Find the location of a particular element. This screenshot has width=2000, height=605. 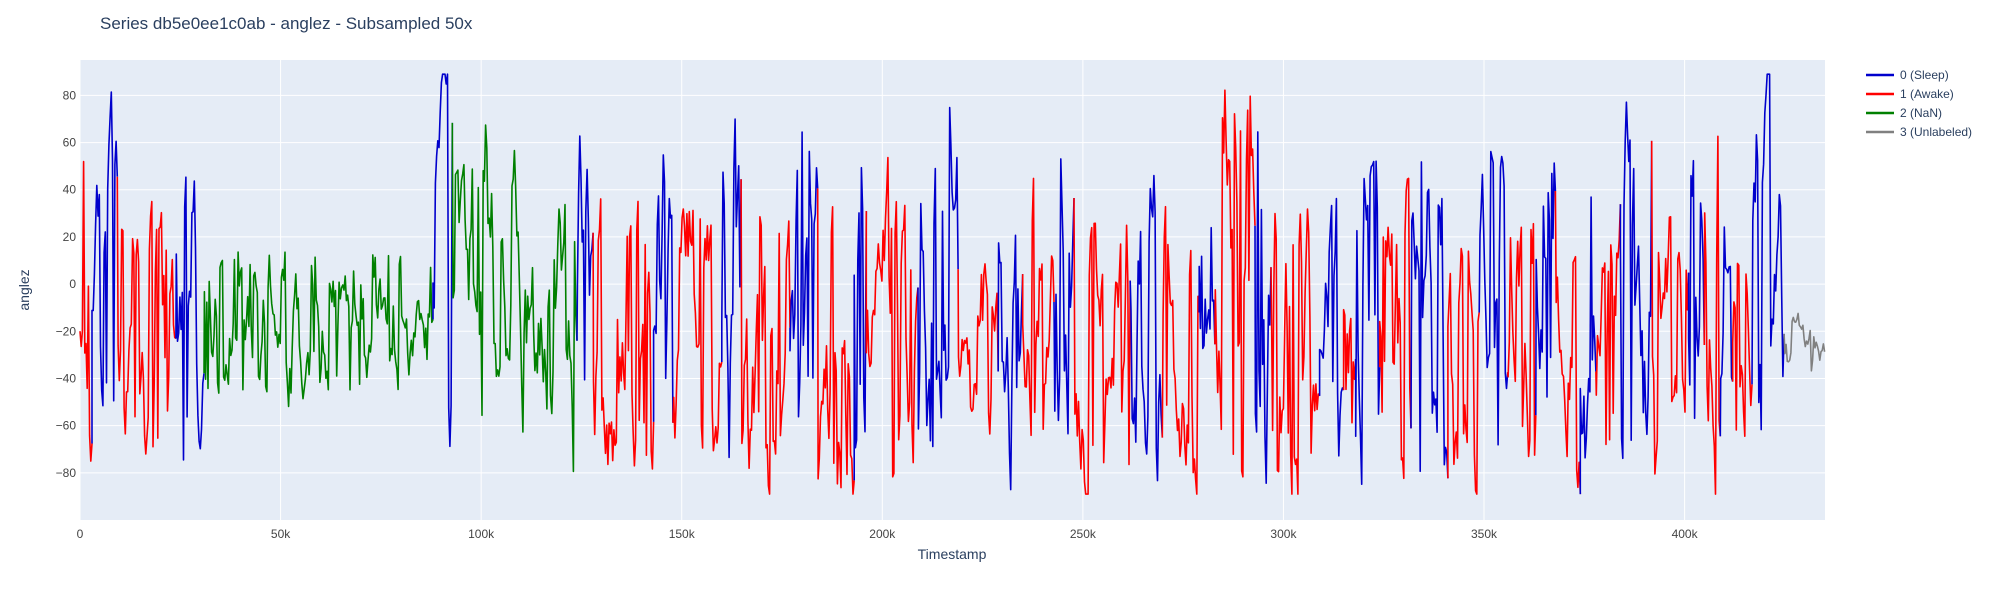

legend-label: 1 (Awake) is located at coordinates (1927, 94).